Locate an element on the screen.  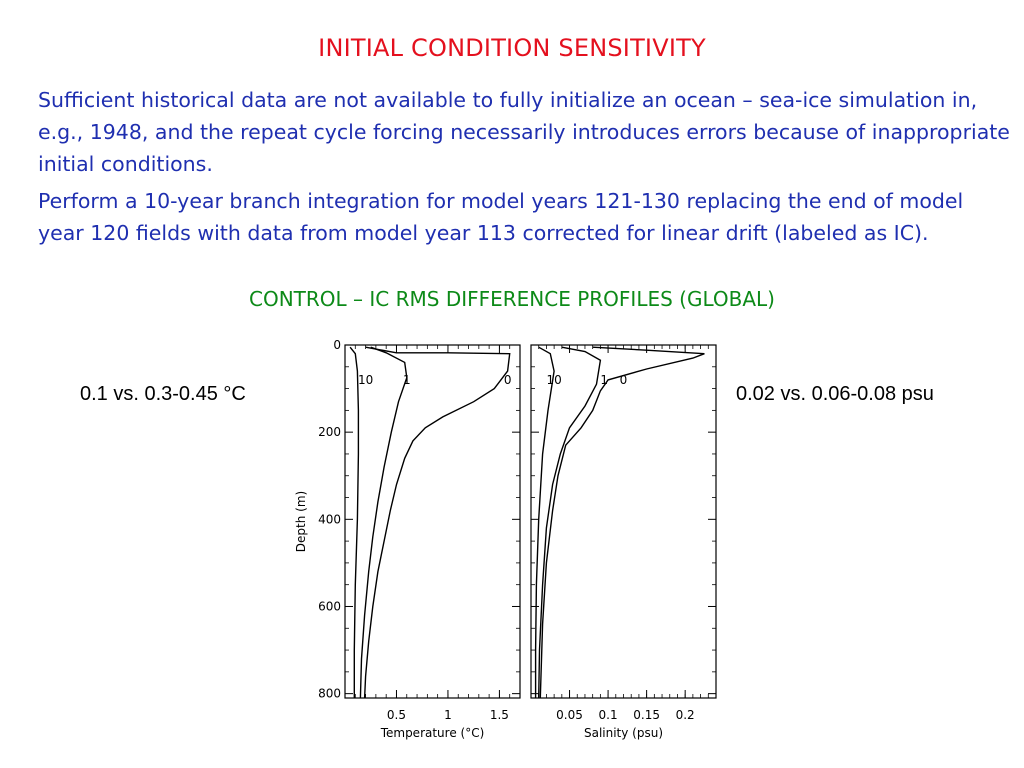
salinity-series-10-line is located at coordinates (544, 522).